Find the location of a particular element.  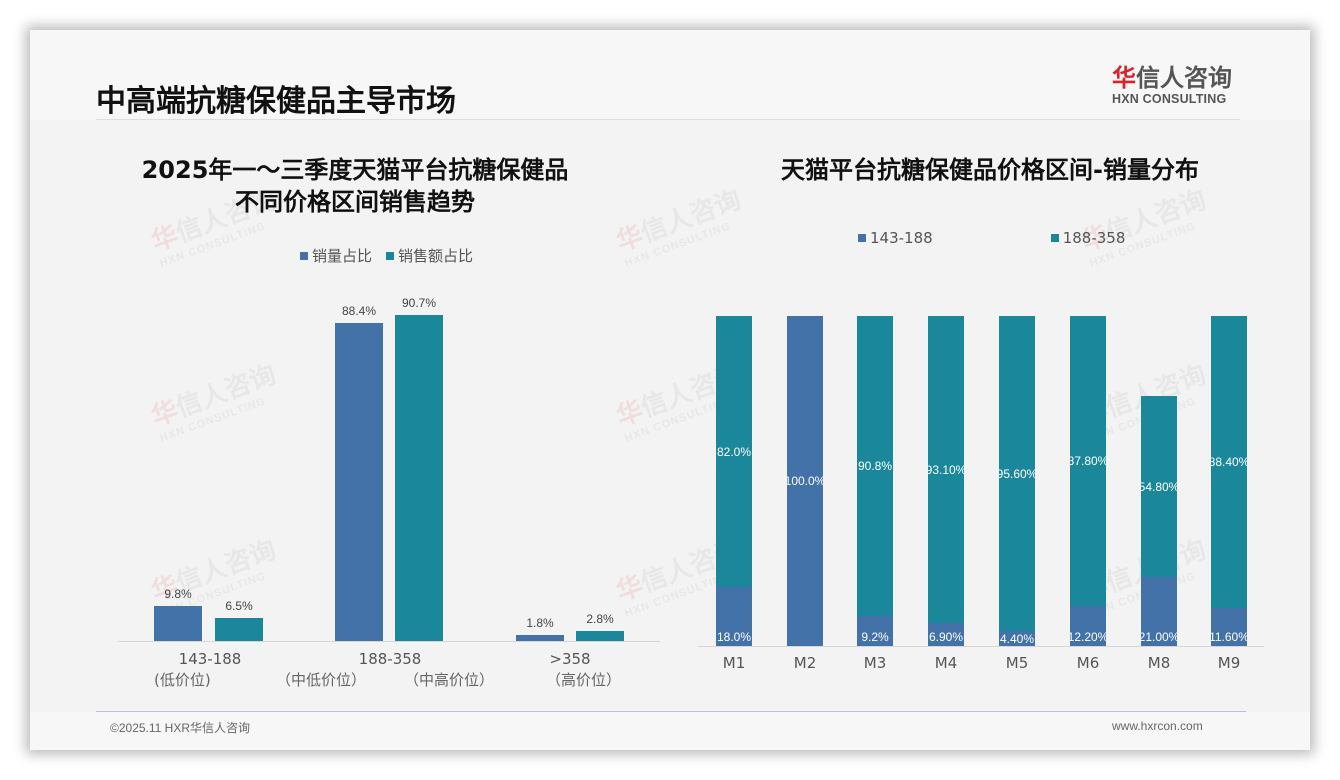

logo-cn: 华信人咨询 is located at coordinates (1177, 78).